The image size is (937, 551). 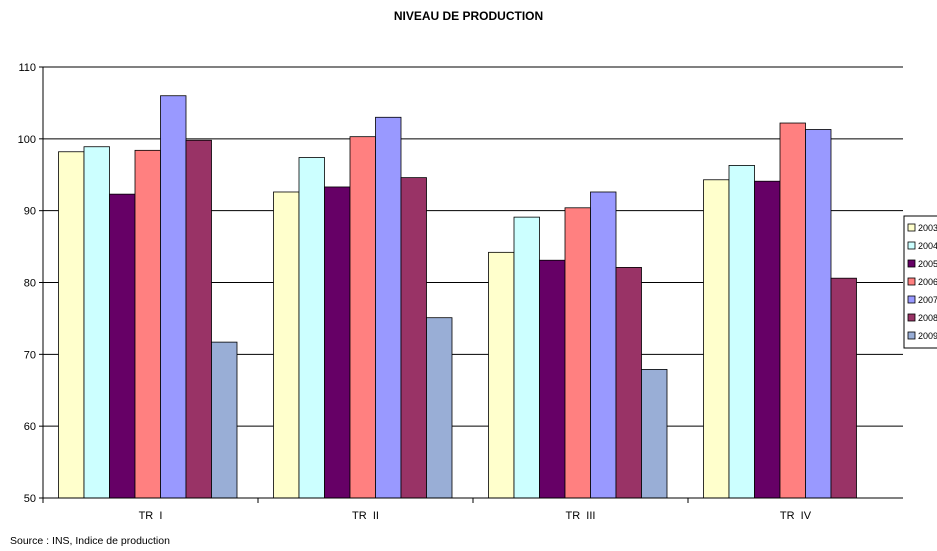 What do you see at coordinates (30, 355) in the screenshot?
I see `y-tick-label: 70` at bounding box center [30, 355].